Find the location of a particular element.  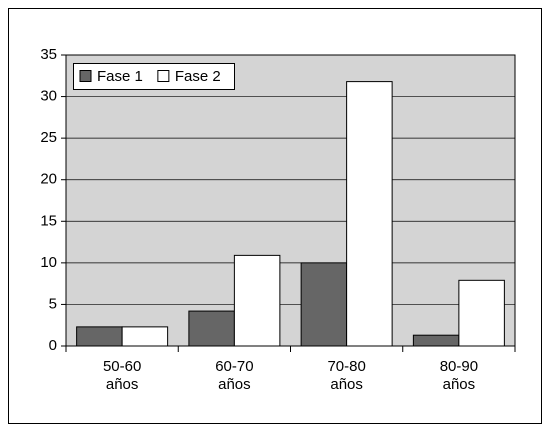

y-tick-label: 35 is located at coordinates (48, 54).